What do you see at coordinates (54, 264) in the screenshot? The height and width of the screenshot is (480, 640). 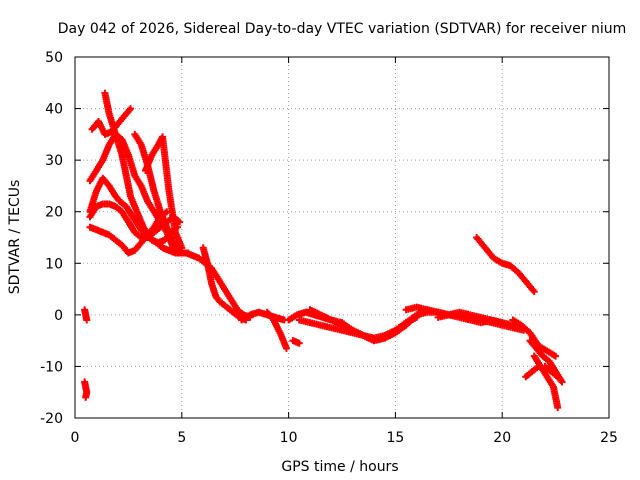 I see `y-tick-label: 10` at bounding box center [54, 264].